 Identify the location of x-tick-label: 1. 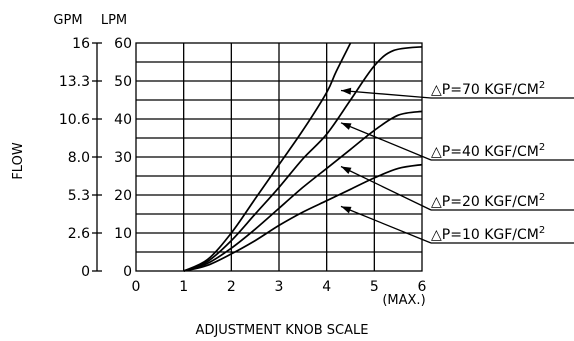
(183, 287).